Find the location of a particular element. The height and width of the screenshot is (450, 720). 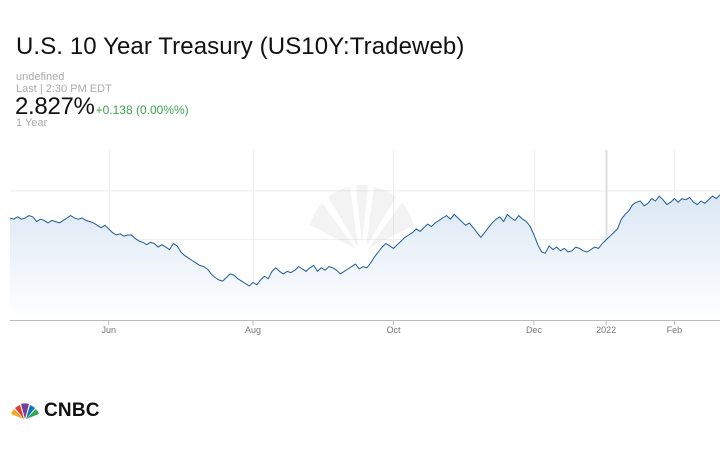

price-row: 2.827% +0.138 (0.00%%) is located at coordinates (102, 107).